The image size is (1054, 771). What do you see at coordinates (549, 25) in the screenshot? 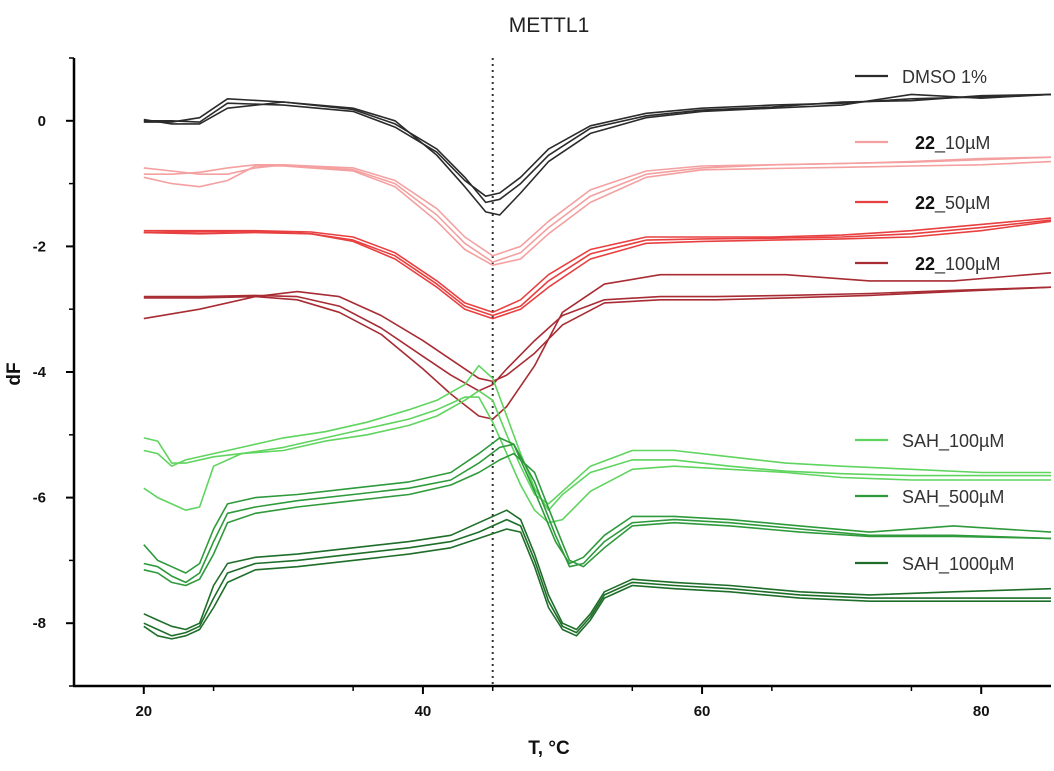
I see `chart-title: METTL1` at bounding box center [549, 25].